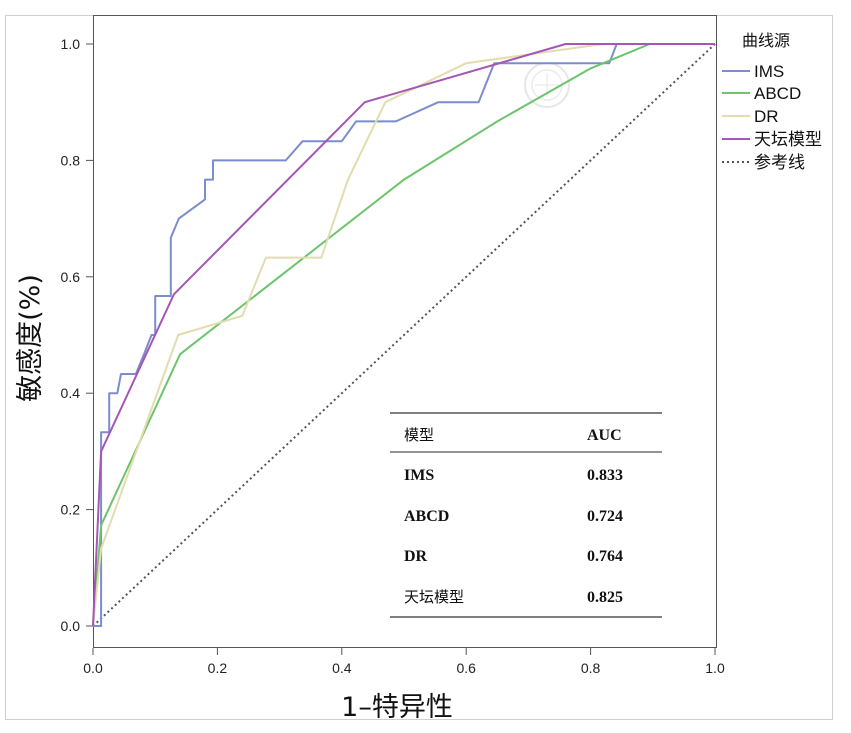  What do you see at coordinates (605, 475) in the screenshot?
I see `table-cell-auc: 0.833` at bounding box center [605, 475].